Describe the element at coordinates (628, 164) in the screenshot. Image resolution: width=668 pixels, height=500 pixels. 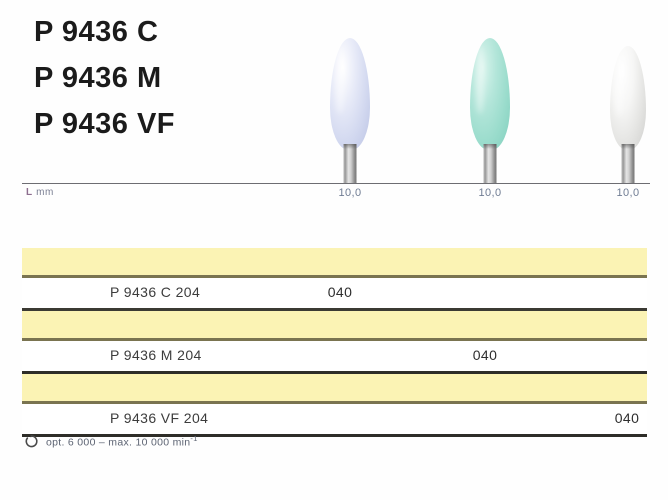
I see `polisher-shank-very-fine` at that location.